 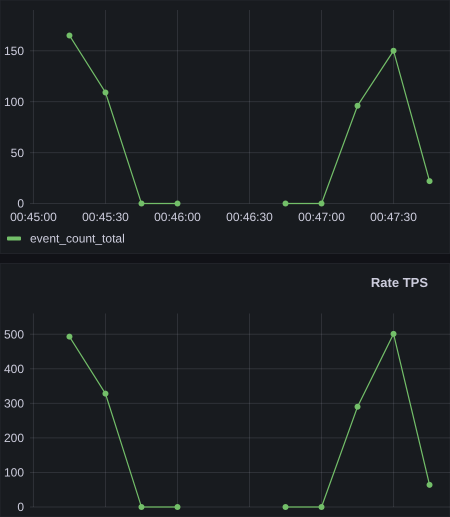 I want to click on x-tick-label: 00:47:00, so click(x=322, y=217).